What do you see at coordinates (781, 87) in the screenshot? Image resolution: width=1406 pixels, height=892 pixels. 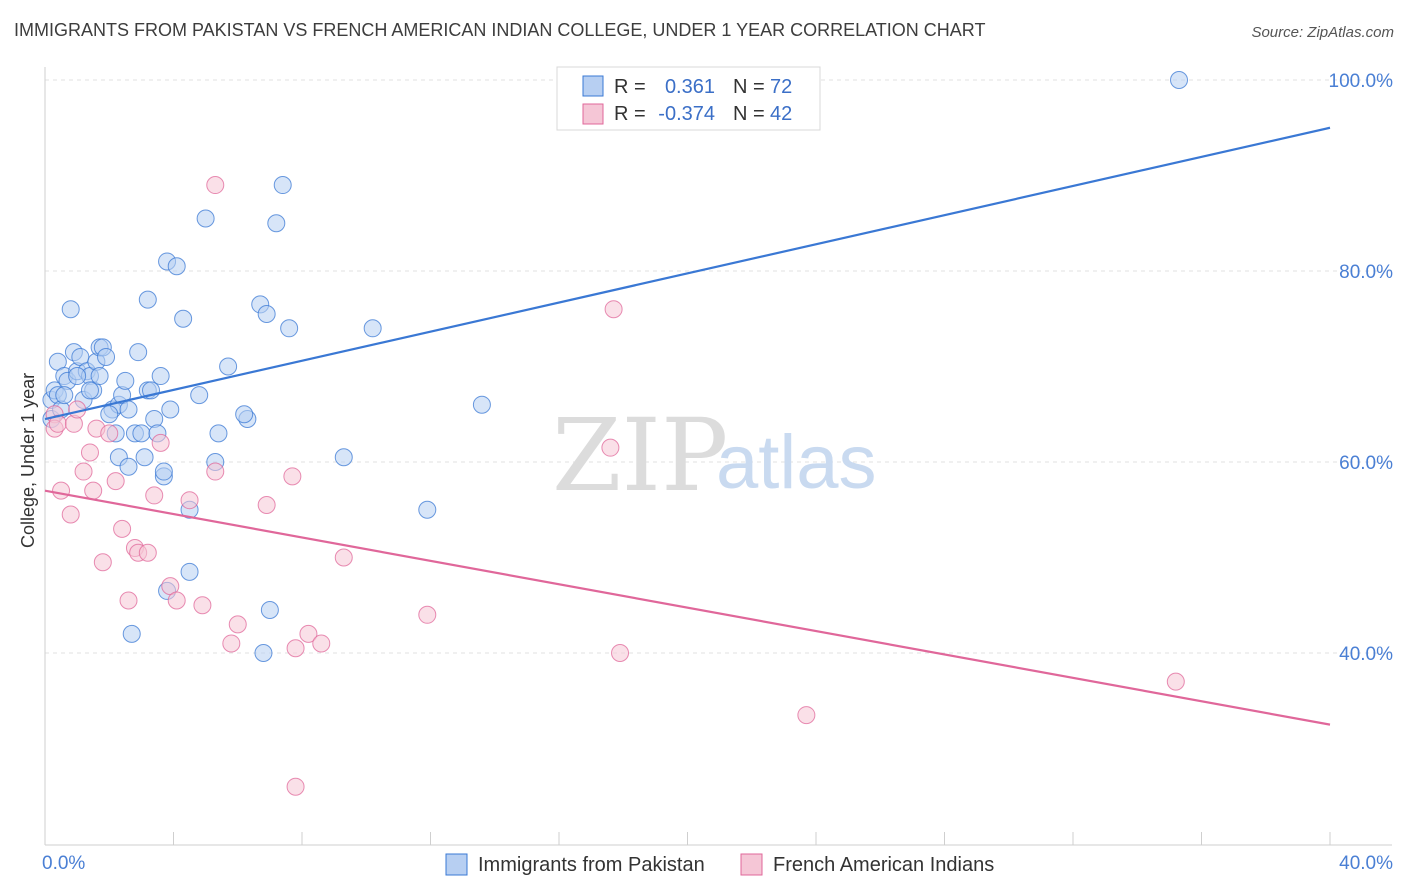 I see `stats-n-value-blue: 72` at bounding box center [781, 87].